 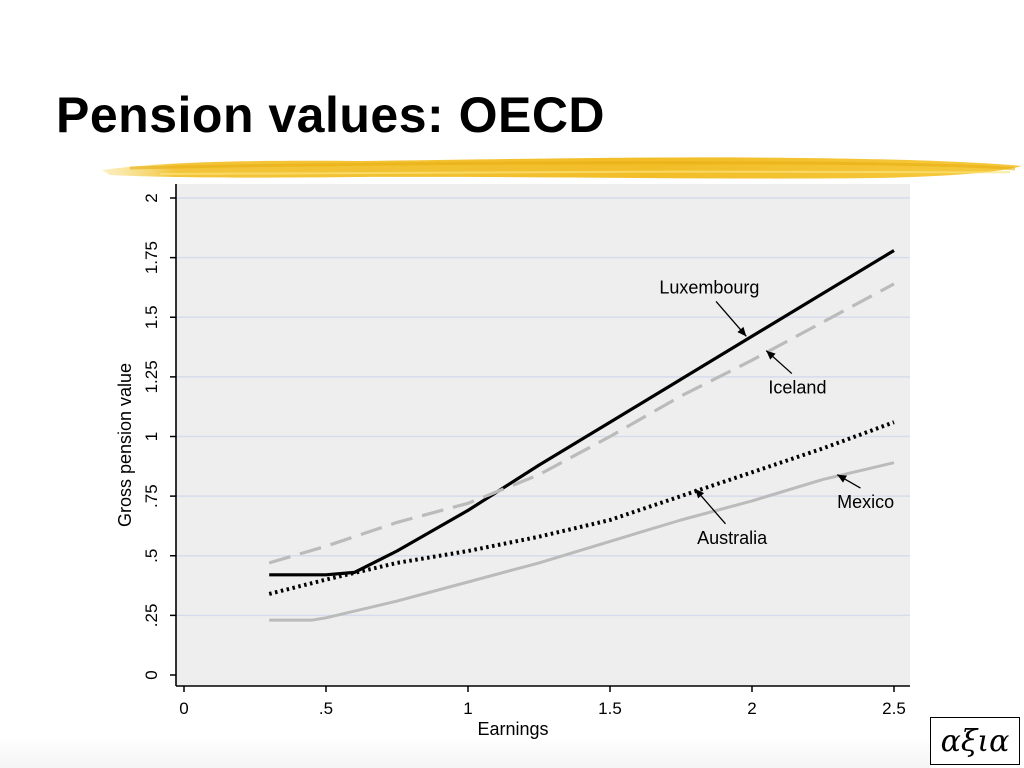 I want to click on y-tick-label: .25, so click(x=151, y=616).